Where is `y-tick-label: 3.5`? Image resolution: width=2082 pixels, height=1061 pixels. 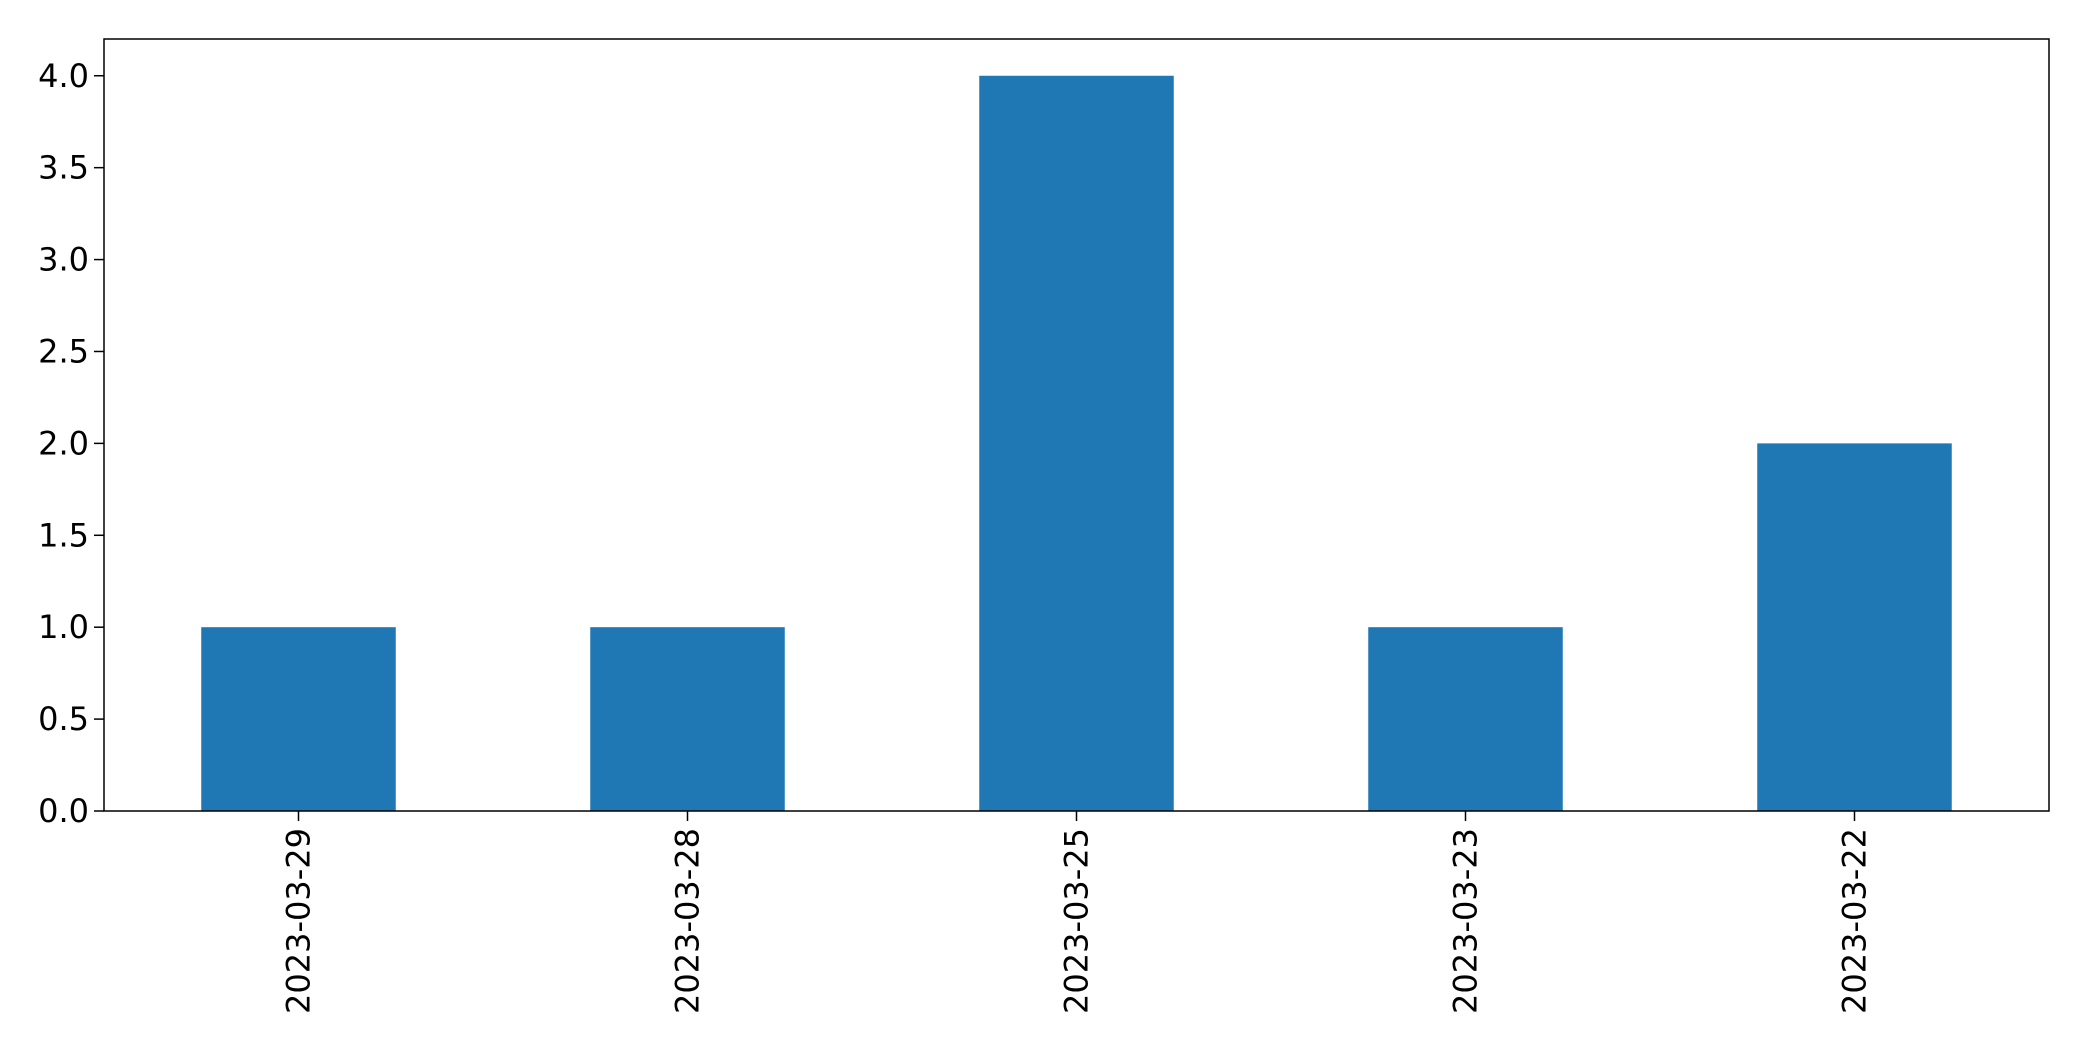 y-tick-label: 3.5 is located at coordinates (63, 168).